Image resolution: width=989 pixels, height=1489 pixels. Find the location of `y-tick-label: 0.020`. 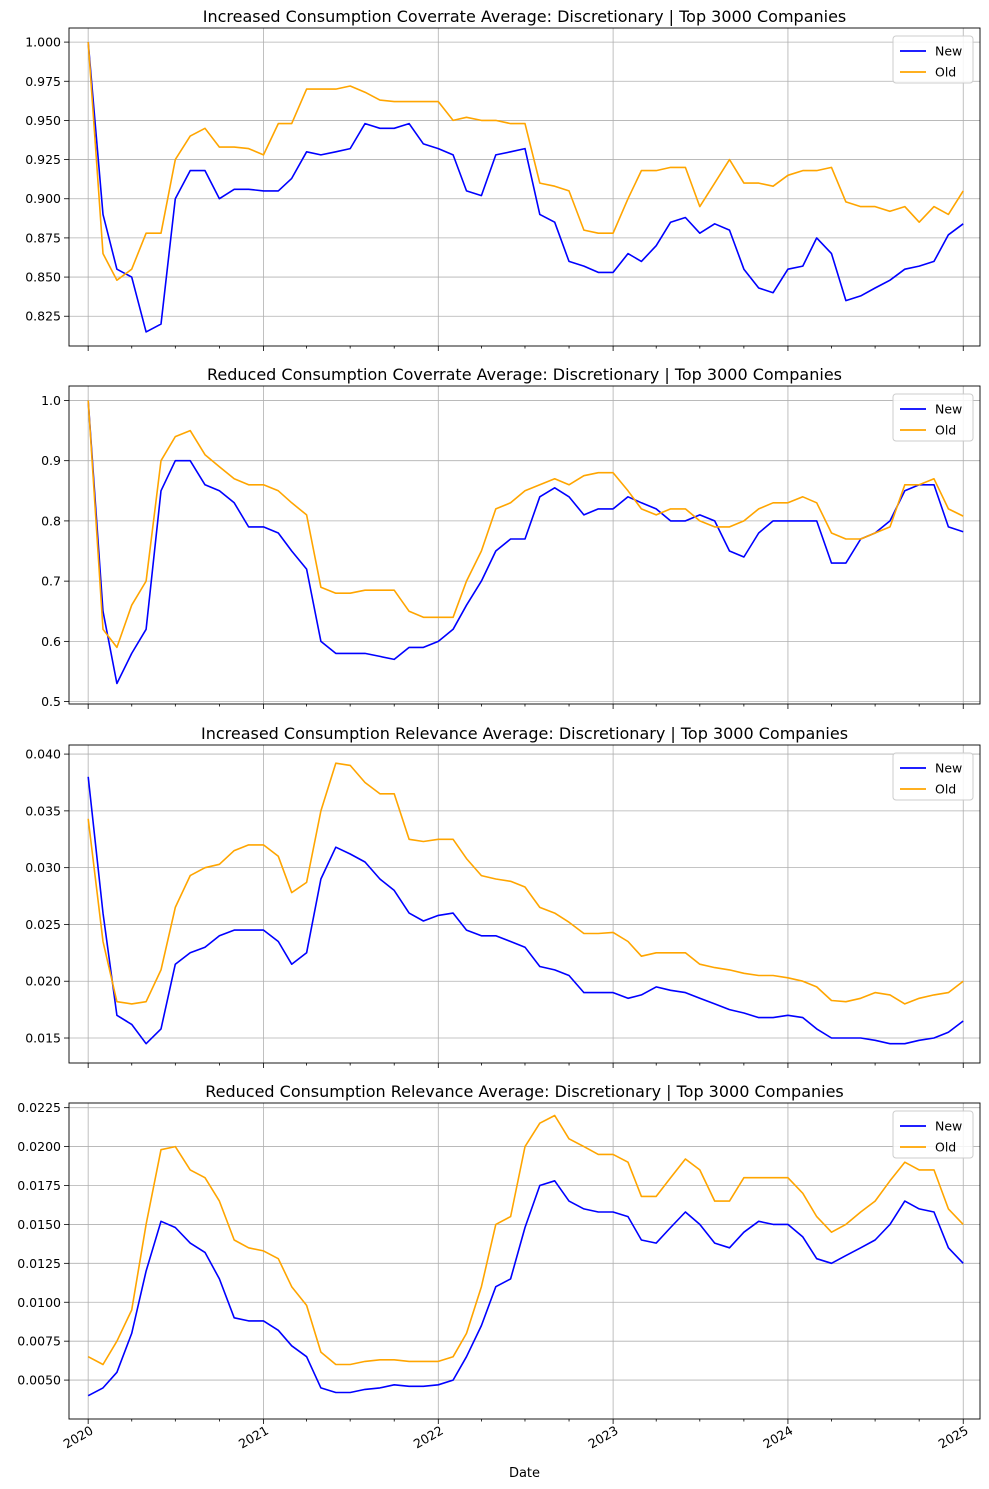

y-tick-label: 0.020 is located at coordinates (43, 981).